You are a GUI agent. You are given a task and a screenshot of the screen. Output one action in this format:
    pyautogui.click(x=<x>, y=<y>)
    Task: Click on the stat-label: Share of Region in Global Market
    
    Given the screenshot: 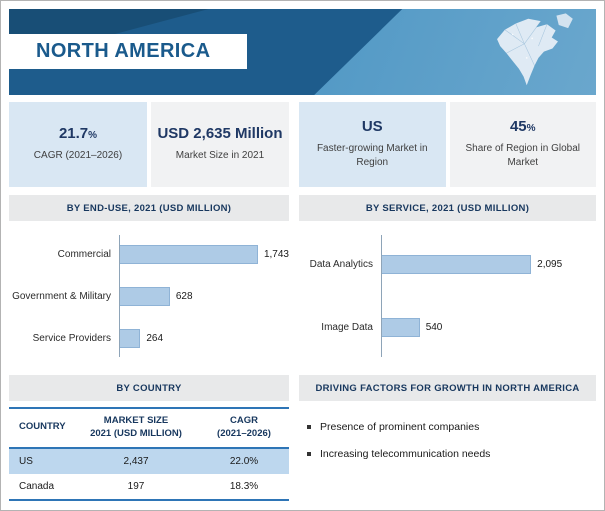 What is the action you would take?
    pyautogui.click(x=523, y=156)
    